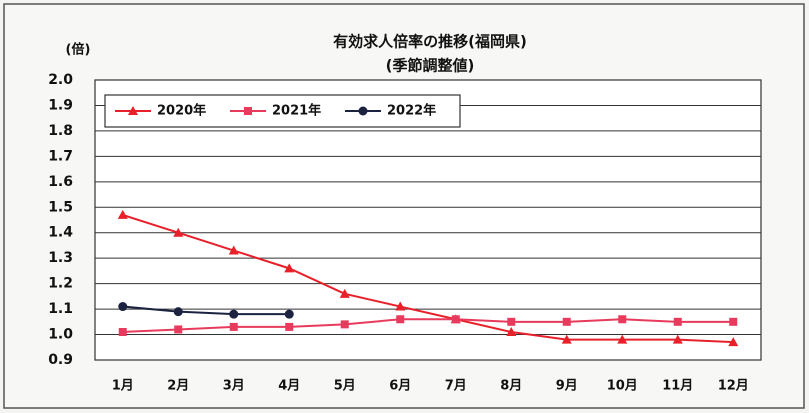  I want to click on y-tick-label: 1.1, so click(60, 309).